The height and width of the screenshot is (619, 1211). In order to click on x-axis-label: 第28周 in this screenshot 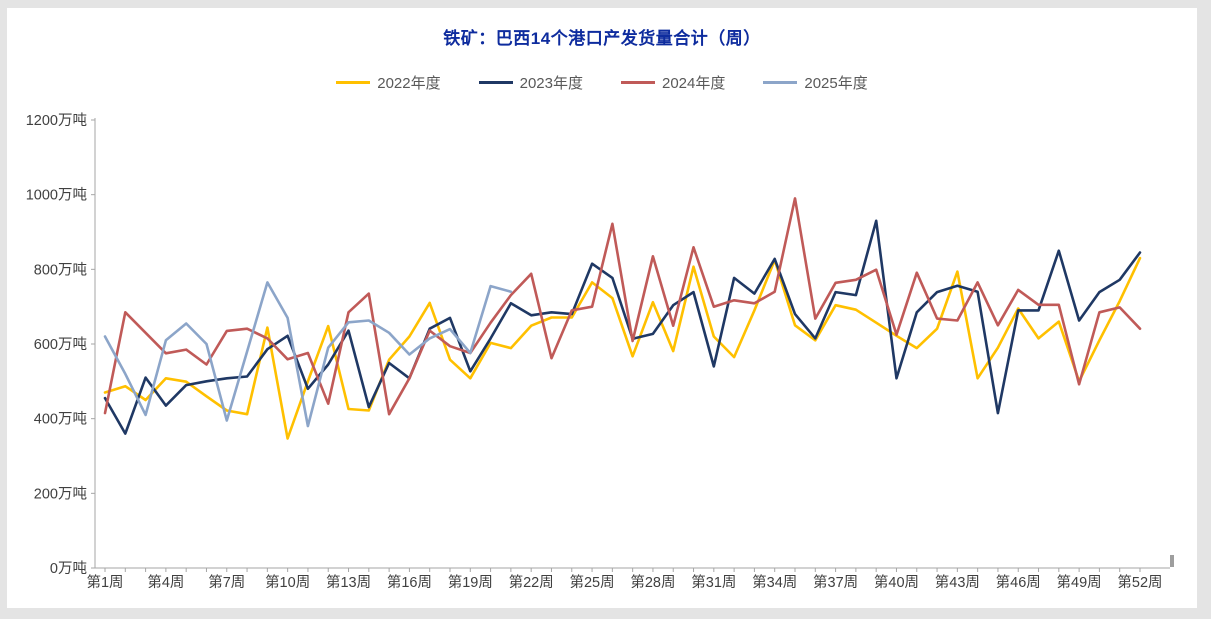, I will do `click(652, 582)`.